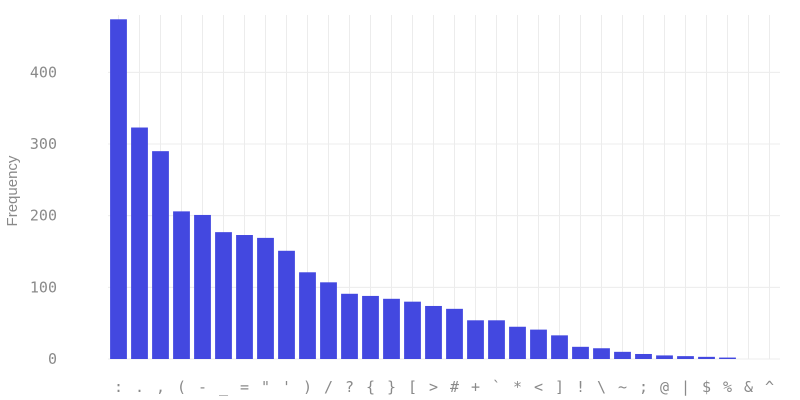 This screenshot has width=800, height=400. Describe the element at coordinates (12, 190) in the screenshot. I see `y-axis-label: Frequency` at that location.